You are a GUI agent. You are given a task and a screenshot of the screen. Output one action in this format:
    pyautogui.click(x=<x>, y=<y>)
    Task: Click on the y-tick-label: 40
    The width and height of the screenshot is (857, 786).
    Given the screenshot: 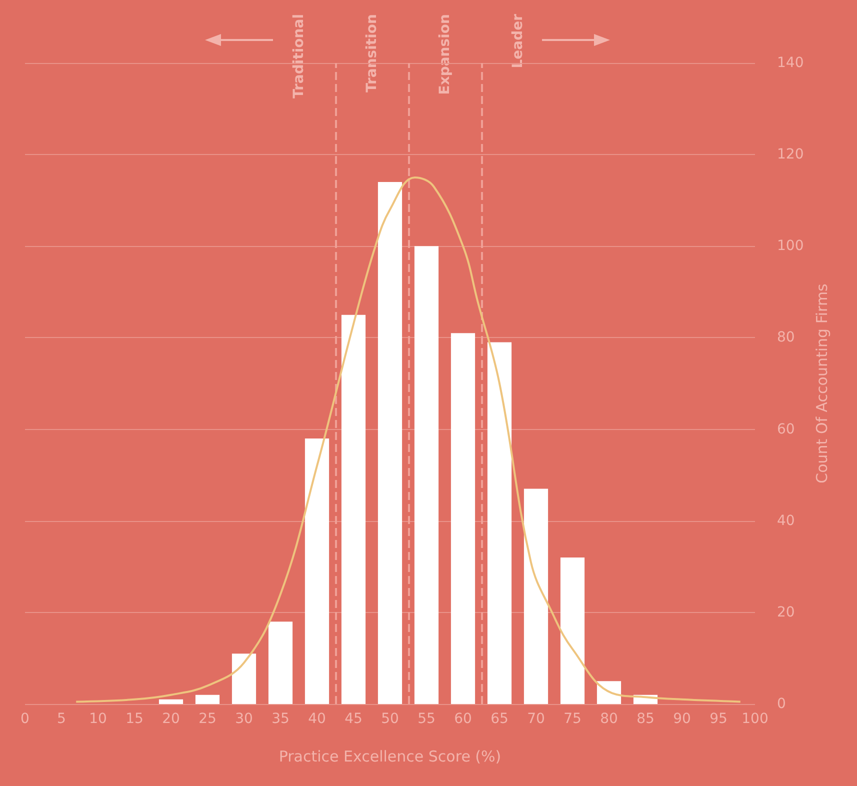 What is the action you would take?
    pyautogui.click(x=786, y=520)
    